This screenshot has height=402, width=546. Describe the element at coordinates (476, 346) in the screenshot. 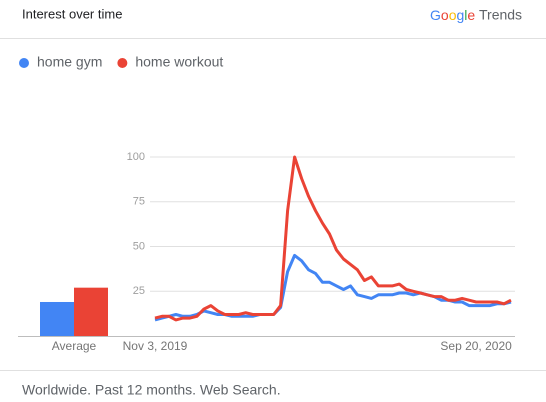

I see `x-tick-label: Sep 20, 2020` at that location.